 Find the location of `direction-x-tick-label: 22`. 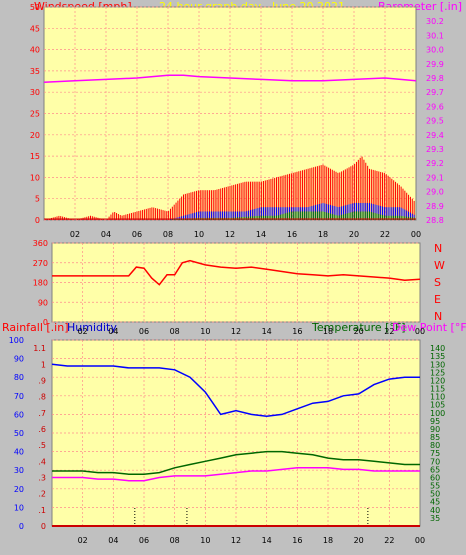

direction-x-tick-label: 22 is located at coordinates (389, 331).